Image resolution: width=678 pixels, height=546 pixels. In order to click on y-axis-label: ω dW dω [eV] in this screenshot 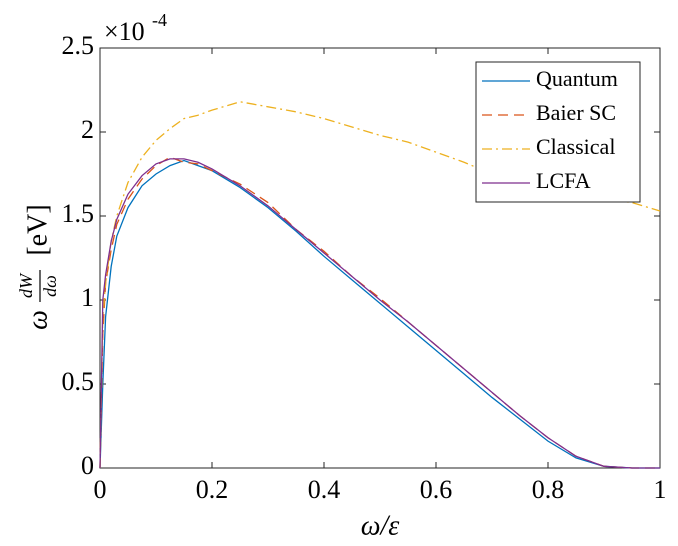, I will do `click(38, 267)`.